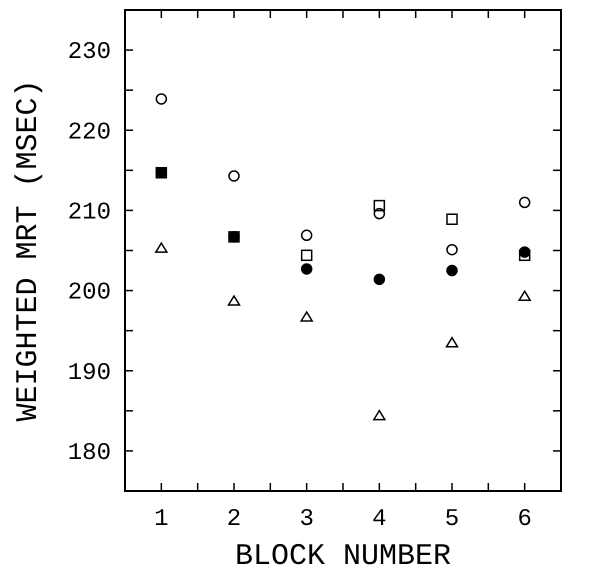  I want to click on y-tick-label: 190, so click(89, 373).